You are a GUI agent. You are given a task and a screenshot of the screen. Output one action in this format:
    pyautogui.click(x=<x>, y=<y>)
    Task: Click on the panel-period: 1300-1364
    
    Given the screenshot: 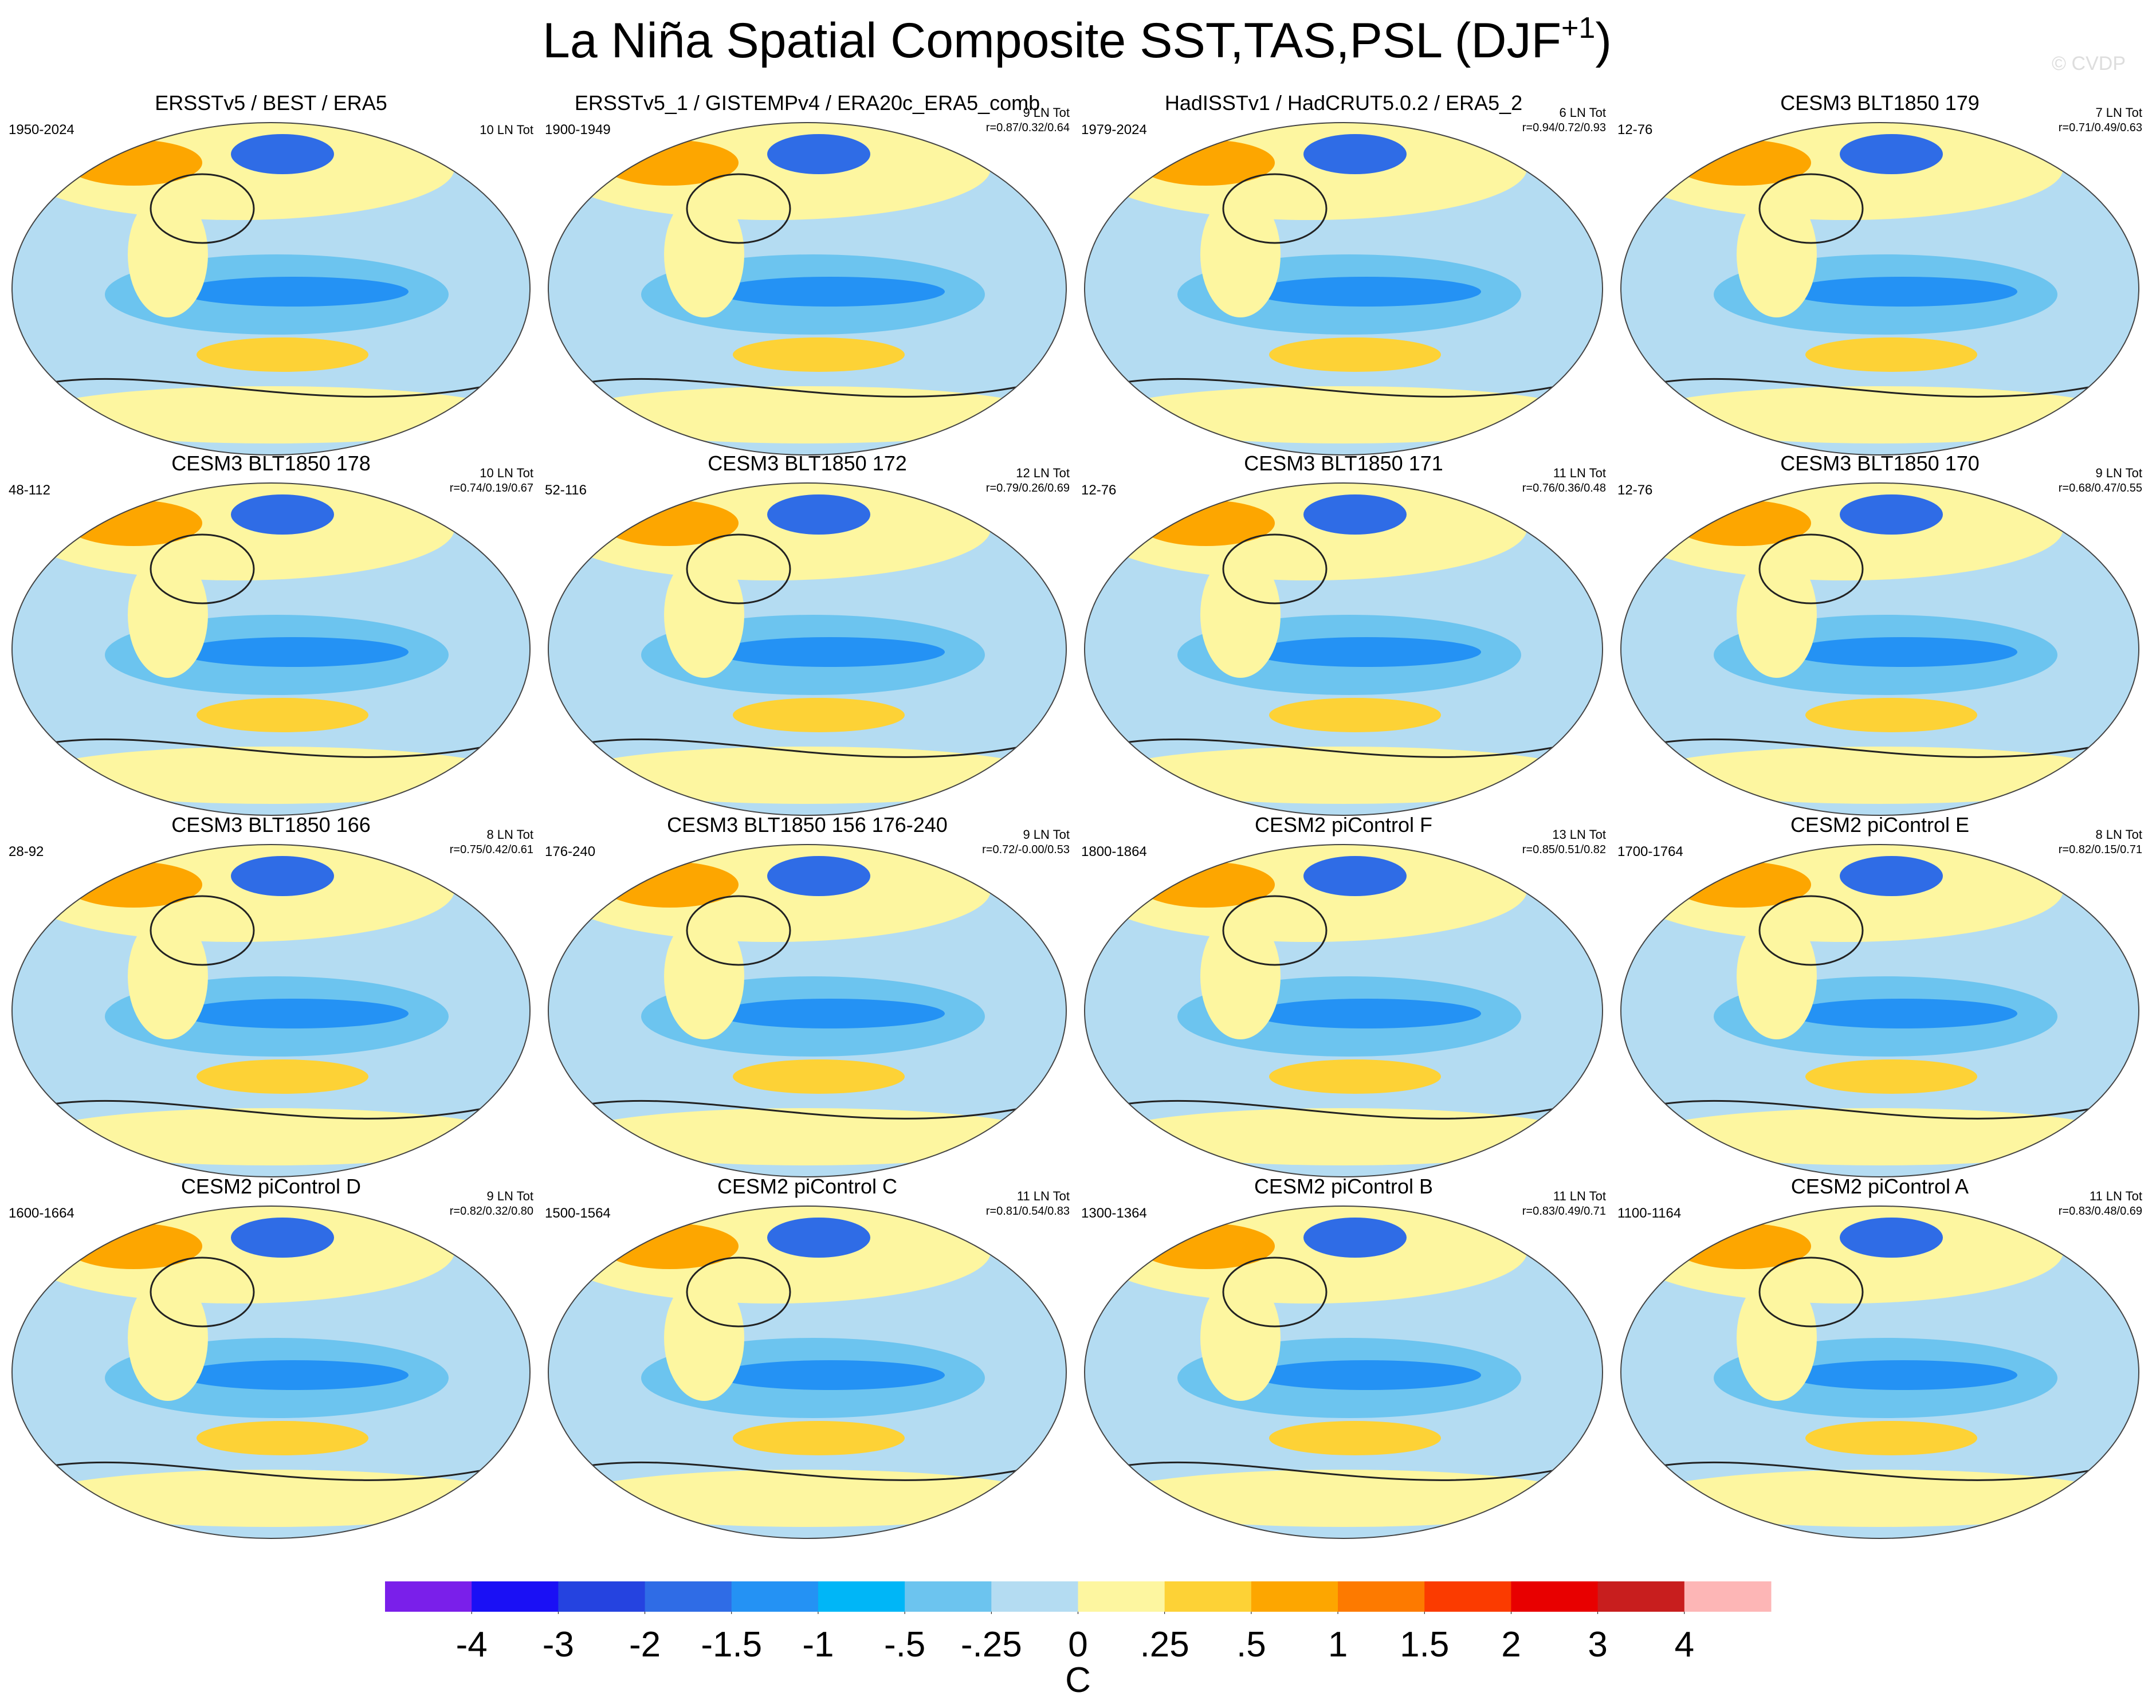 What is the action you would take?
    pyautogui.click(x=1114, y=1213)
    